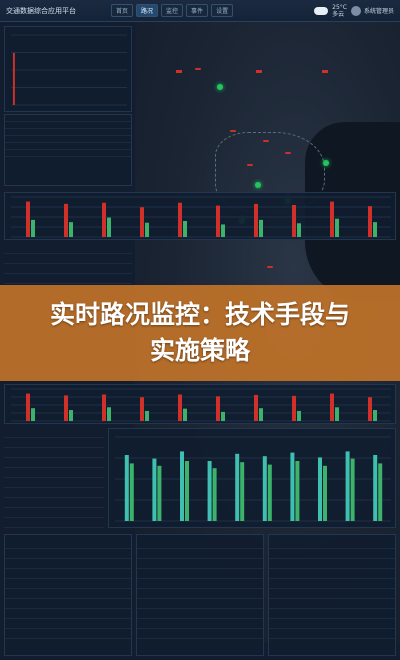 The image size is (400, 660). Describe the element at coordinates (147, 10) in the screenshot. I see `tab-traffic: 路况` at that location.